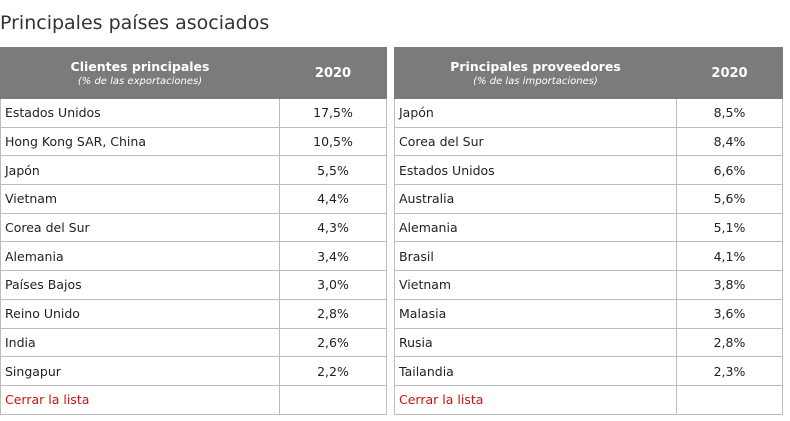 The height and width of the screenshot is (421, 790). I want to click on share-cell: 2,6%, so click(333, 342).